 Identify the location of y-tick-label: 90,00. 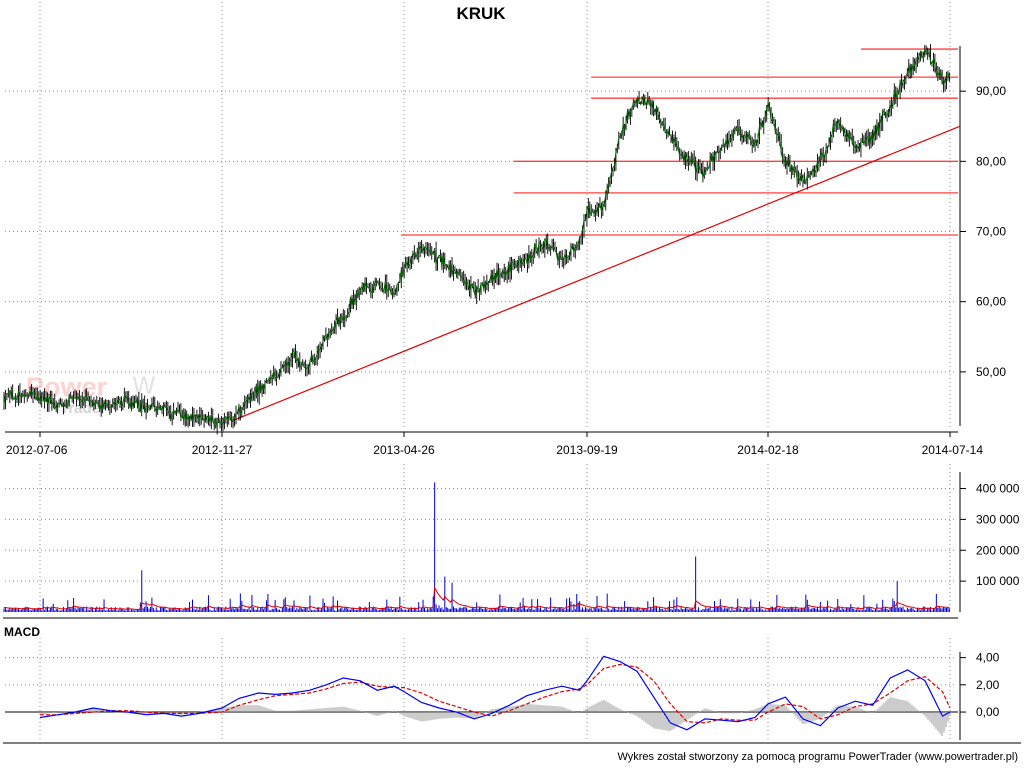
(991, 91).